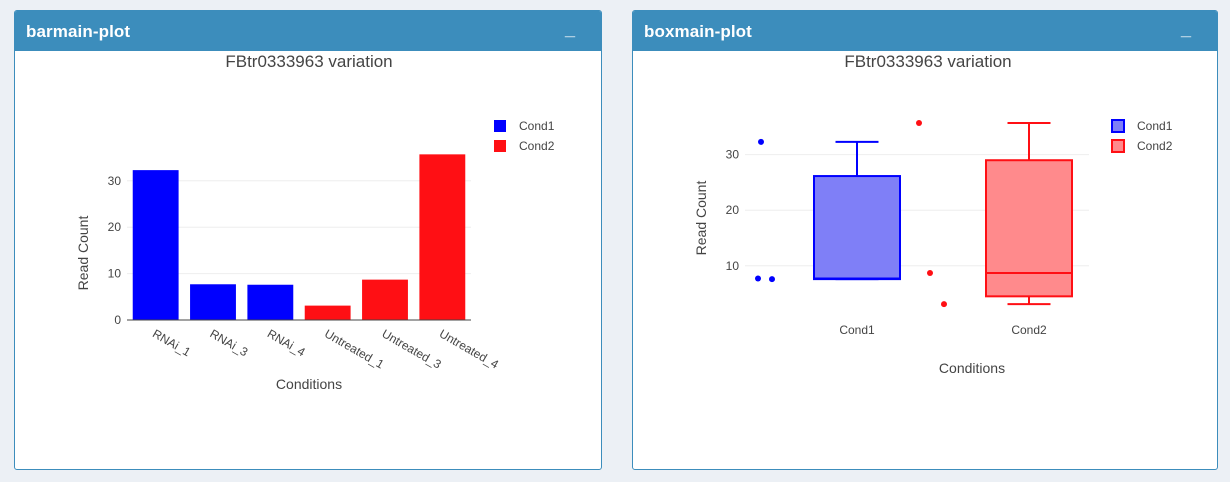 The height and width of the screenshot is (482, 1230). Describe the element at coordinates (1029, 330) in the screenshot. I see `x-tick-label: Cond2` at that location.